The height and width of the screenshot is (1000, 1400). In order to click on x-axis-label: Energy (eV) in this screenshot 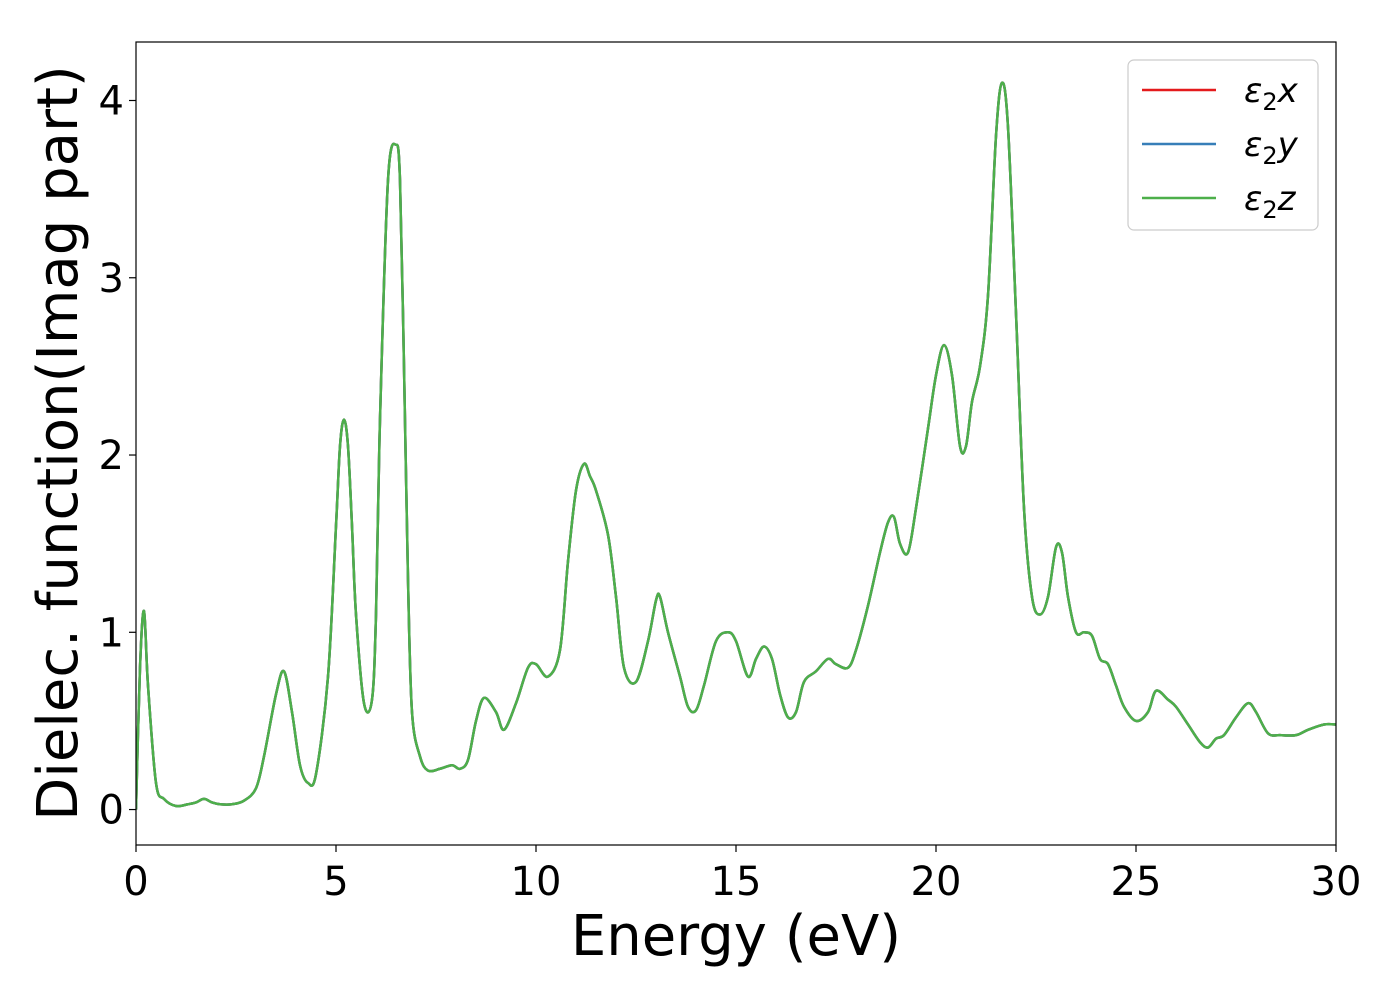, I will do `click(736, 936)`.